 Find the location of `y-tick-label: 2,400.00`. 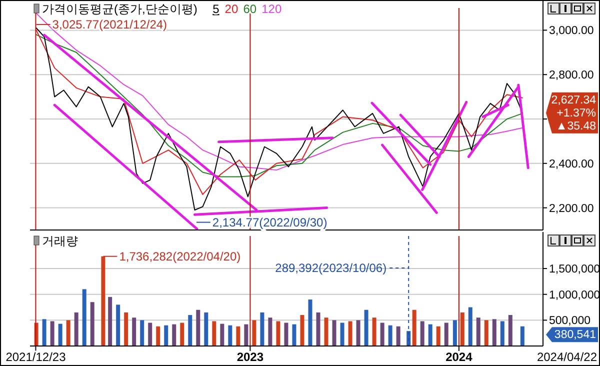

y-tick-label: 2,400.00 is located at coordinates (571, 164).